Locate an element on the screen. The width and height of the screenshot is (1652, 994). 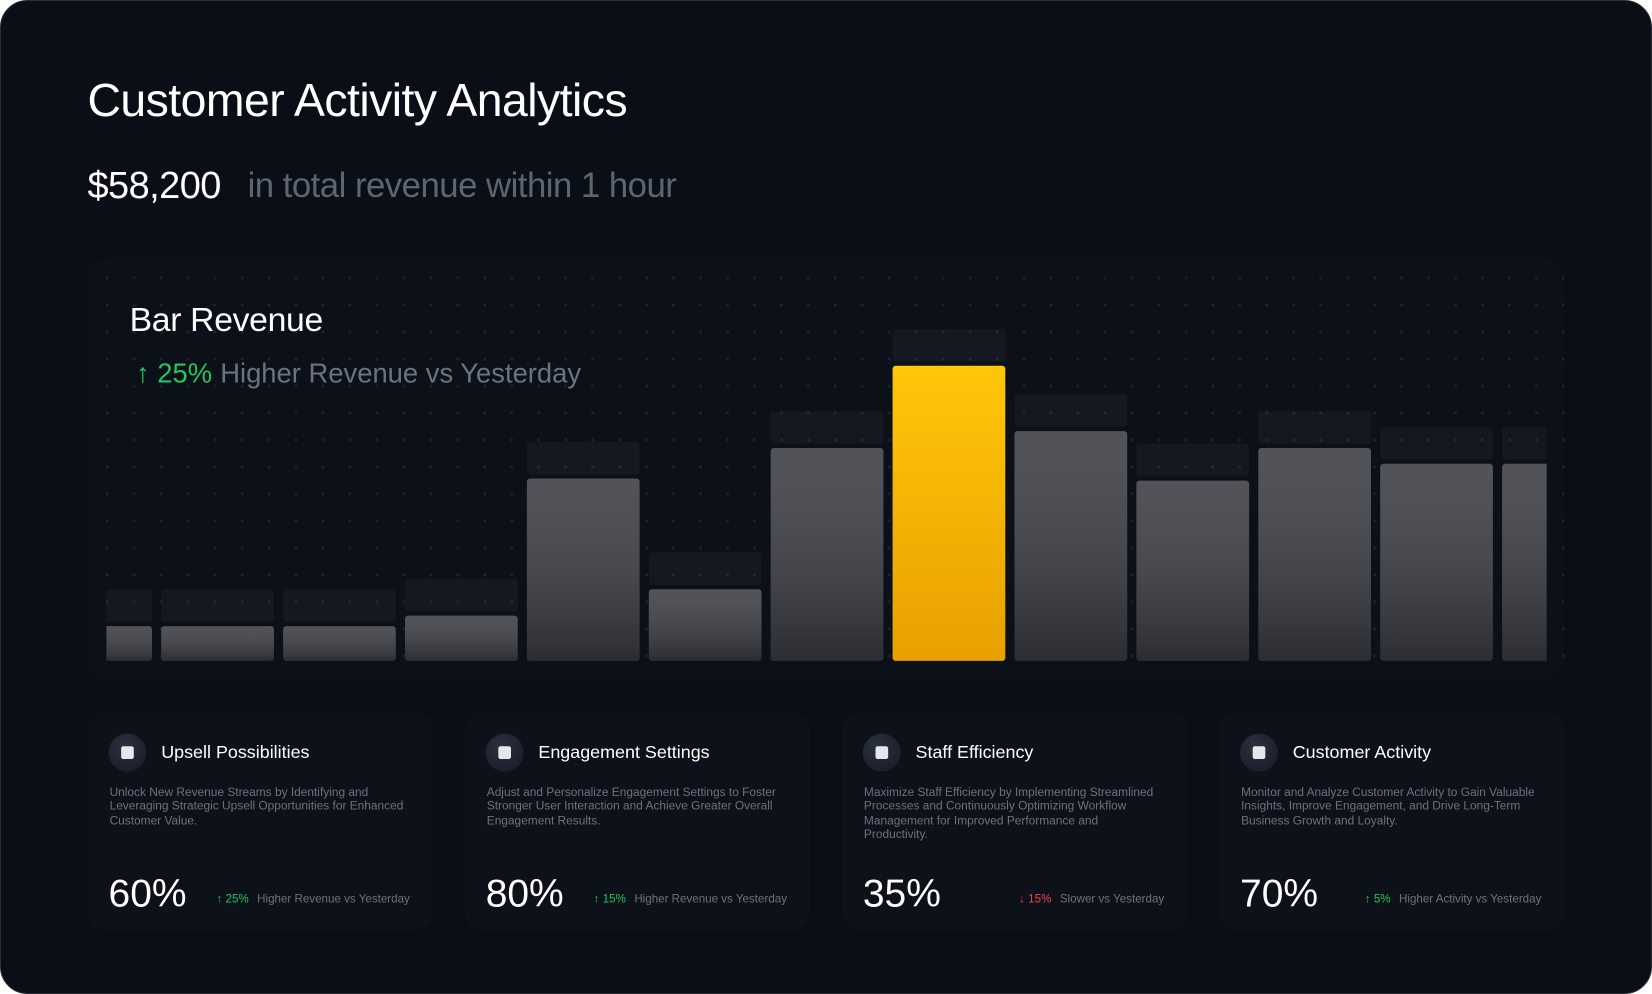
card-title: Engagement Settings is located at coordinates (624, 752).